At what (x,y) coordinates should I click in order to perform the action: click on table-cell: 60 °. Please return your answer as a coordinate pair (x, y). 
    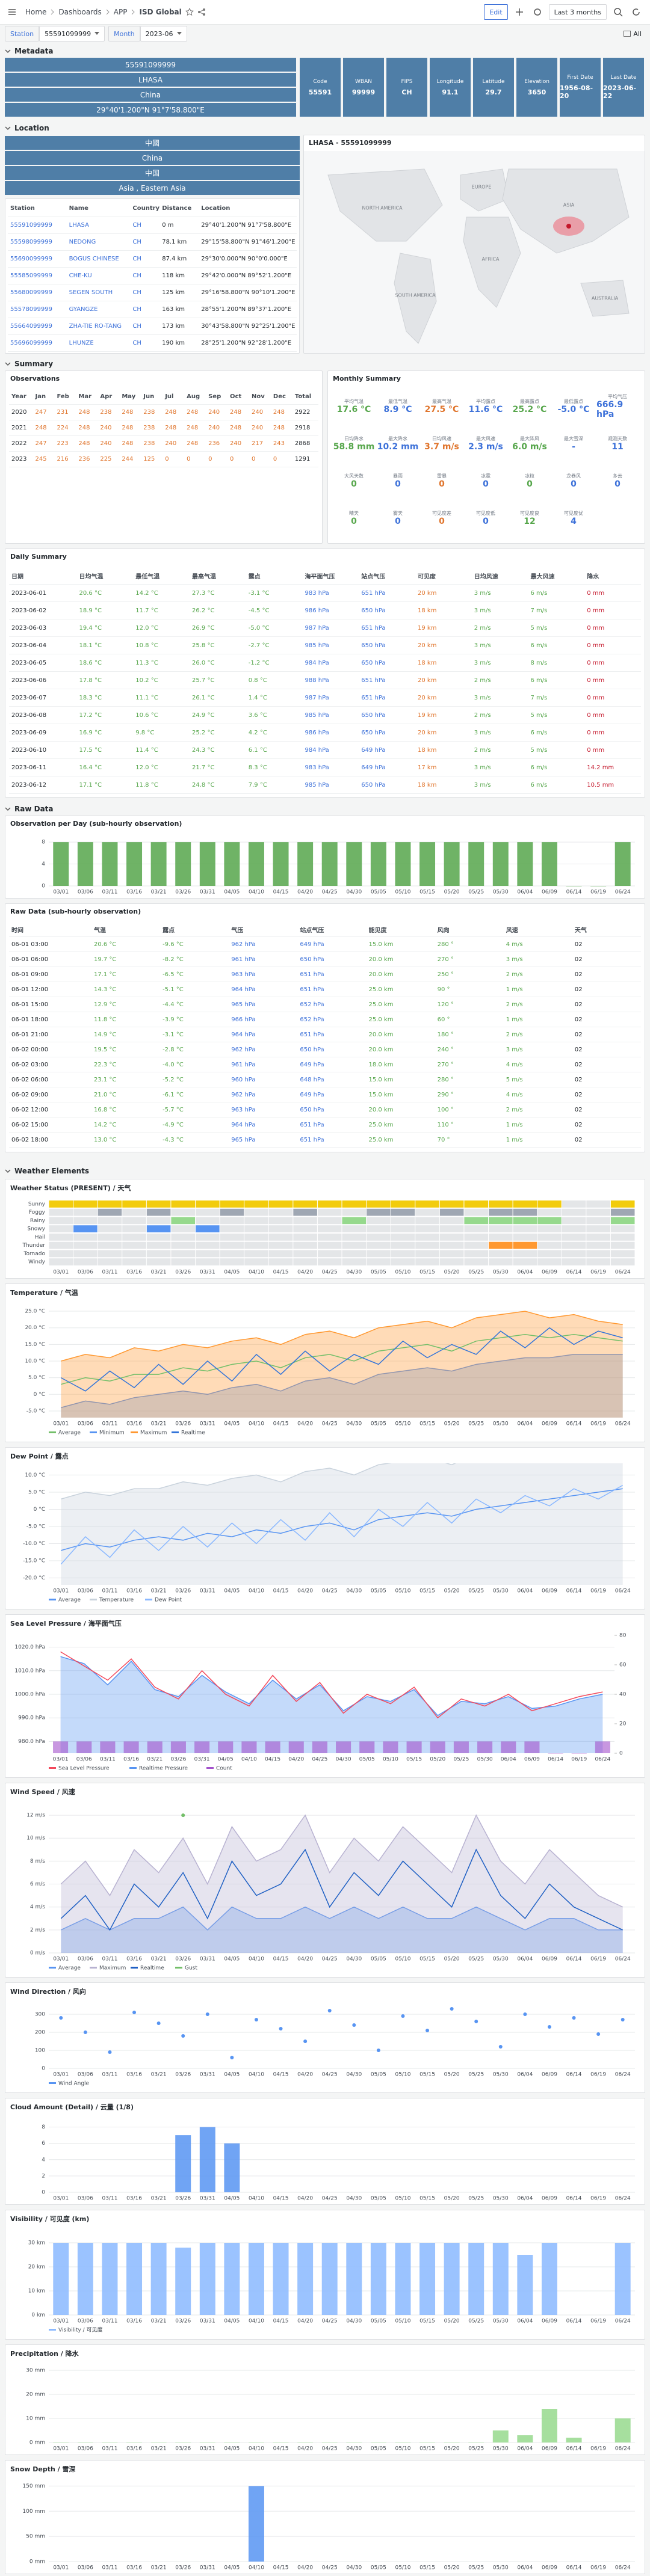
    Looking at the image, I should click on (469, 1019).